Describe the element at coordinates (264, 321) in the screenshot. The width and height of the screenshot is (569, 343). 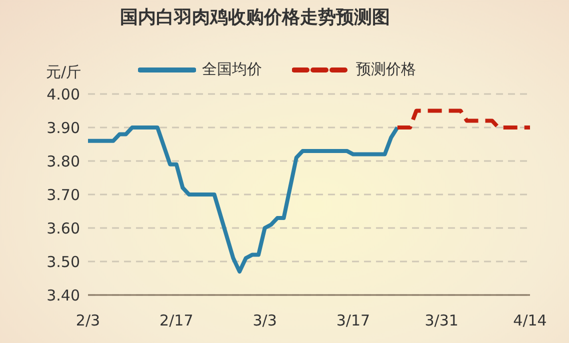
I see `x-tick-label: 3/3` at that location.